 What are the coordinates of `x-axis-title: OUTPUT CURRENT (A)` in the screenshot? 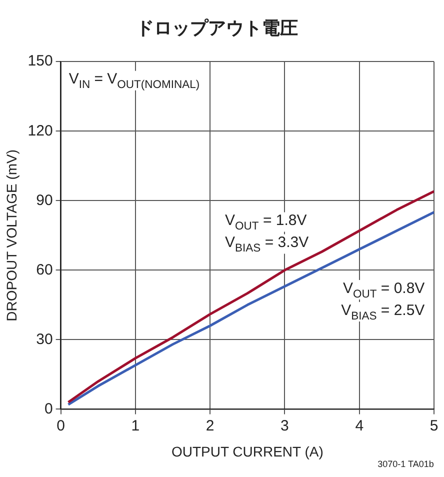 It's located at (247, 451).